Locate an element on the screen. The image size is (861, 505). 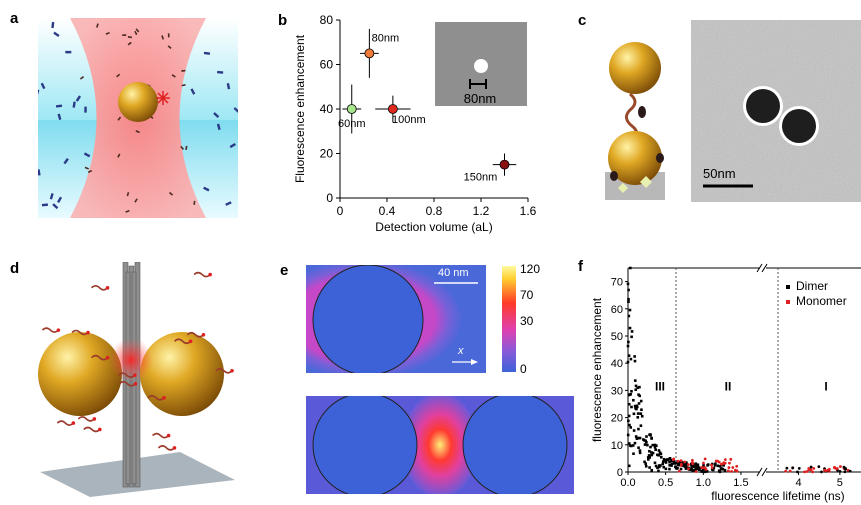
x-tick-label: 0.4 is located at coordinates (387, 211).